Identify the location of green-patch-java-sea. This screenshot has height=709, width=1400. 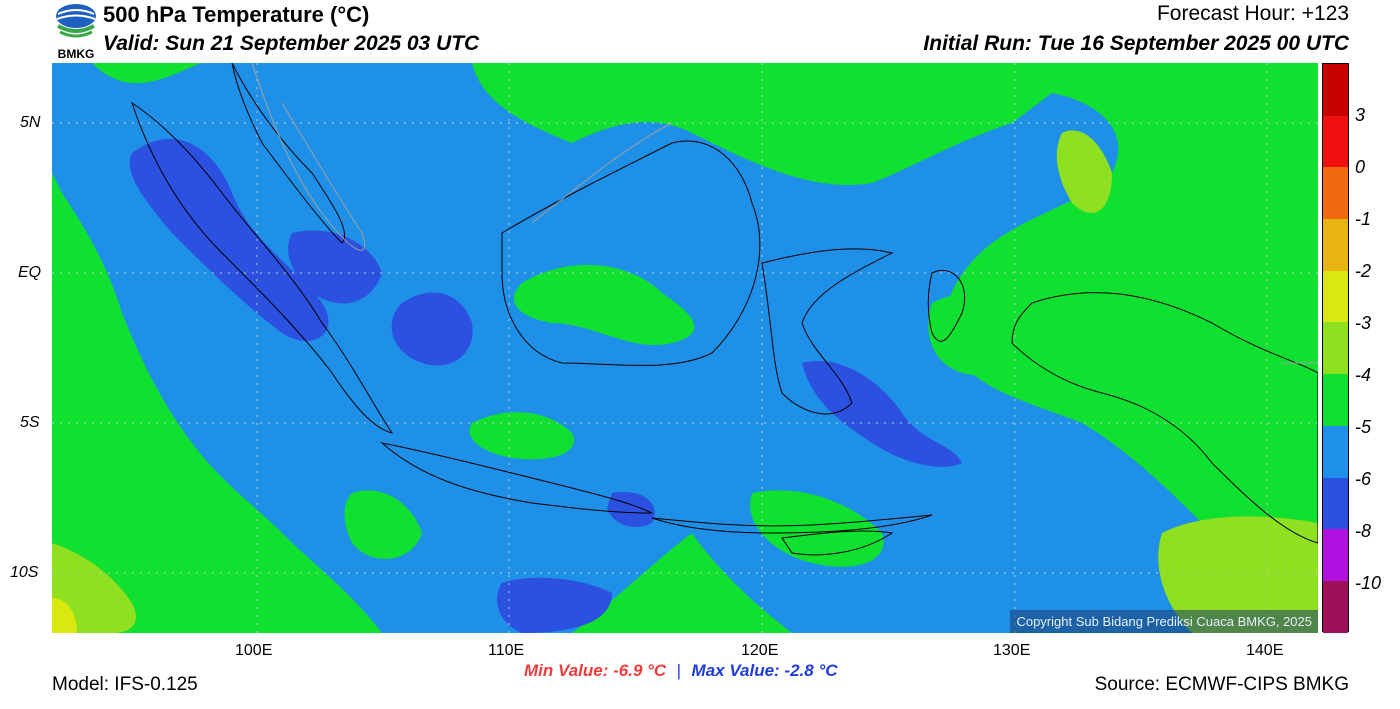
(521, 436).